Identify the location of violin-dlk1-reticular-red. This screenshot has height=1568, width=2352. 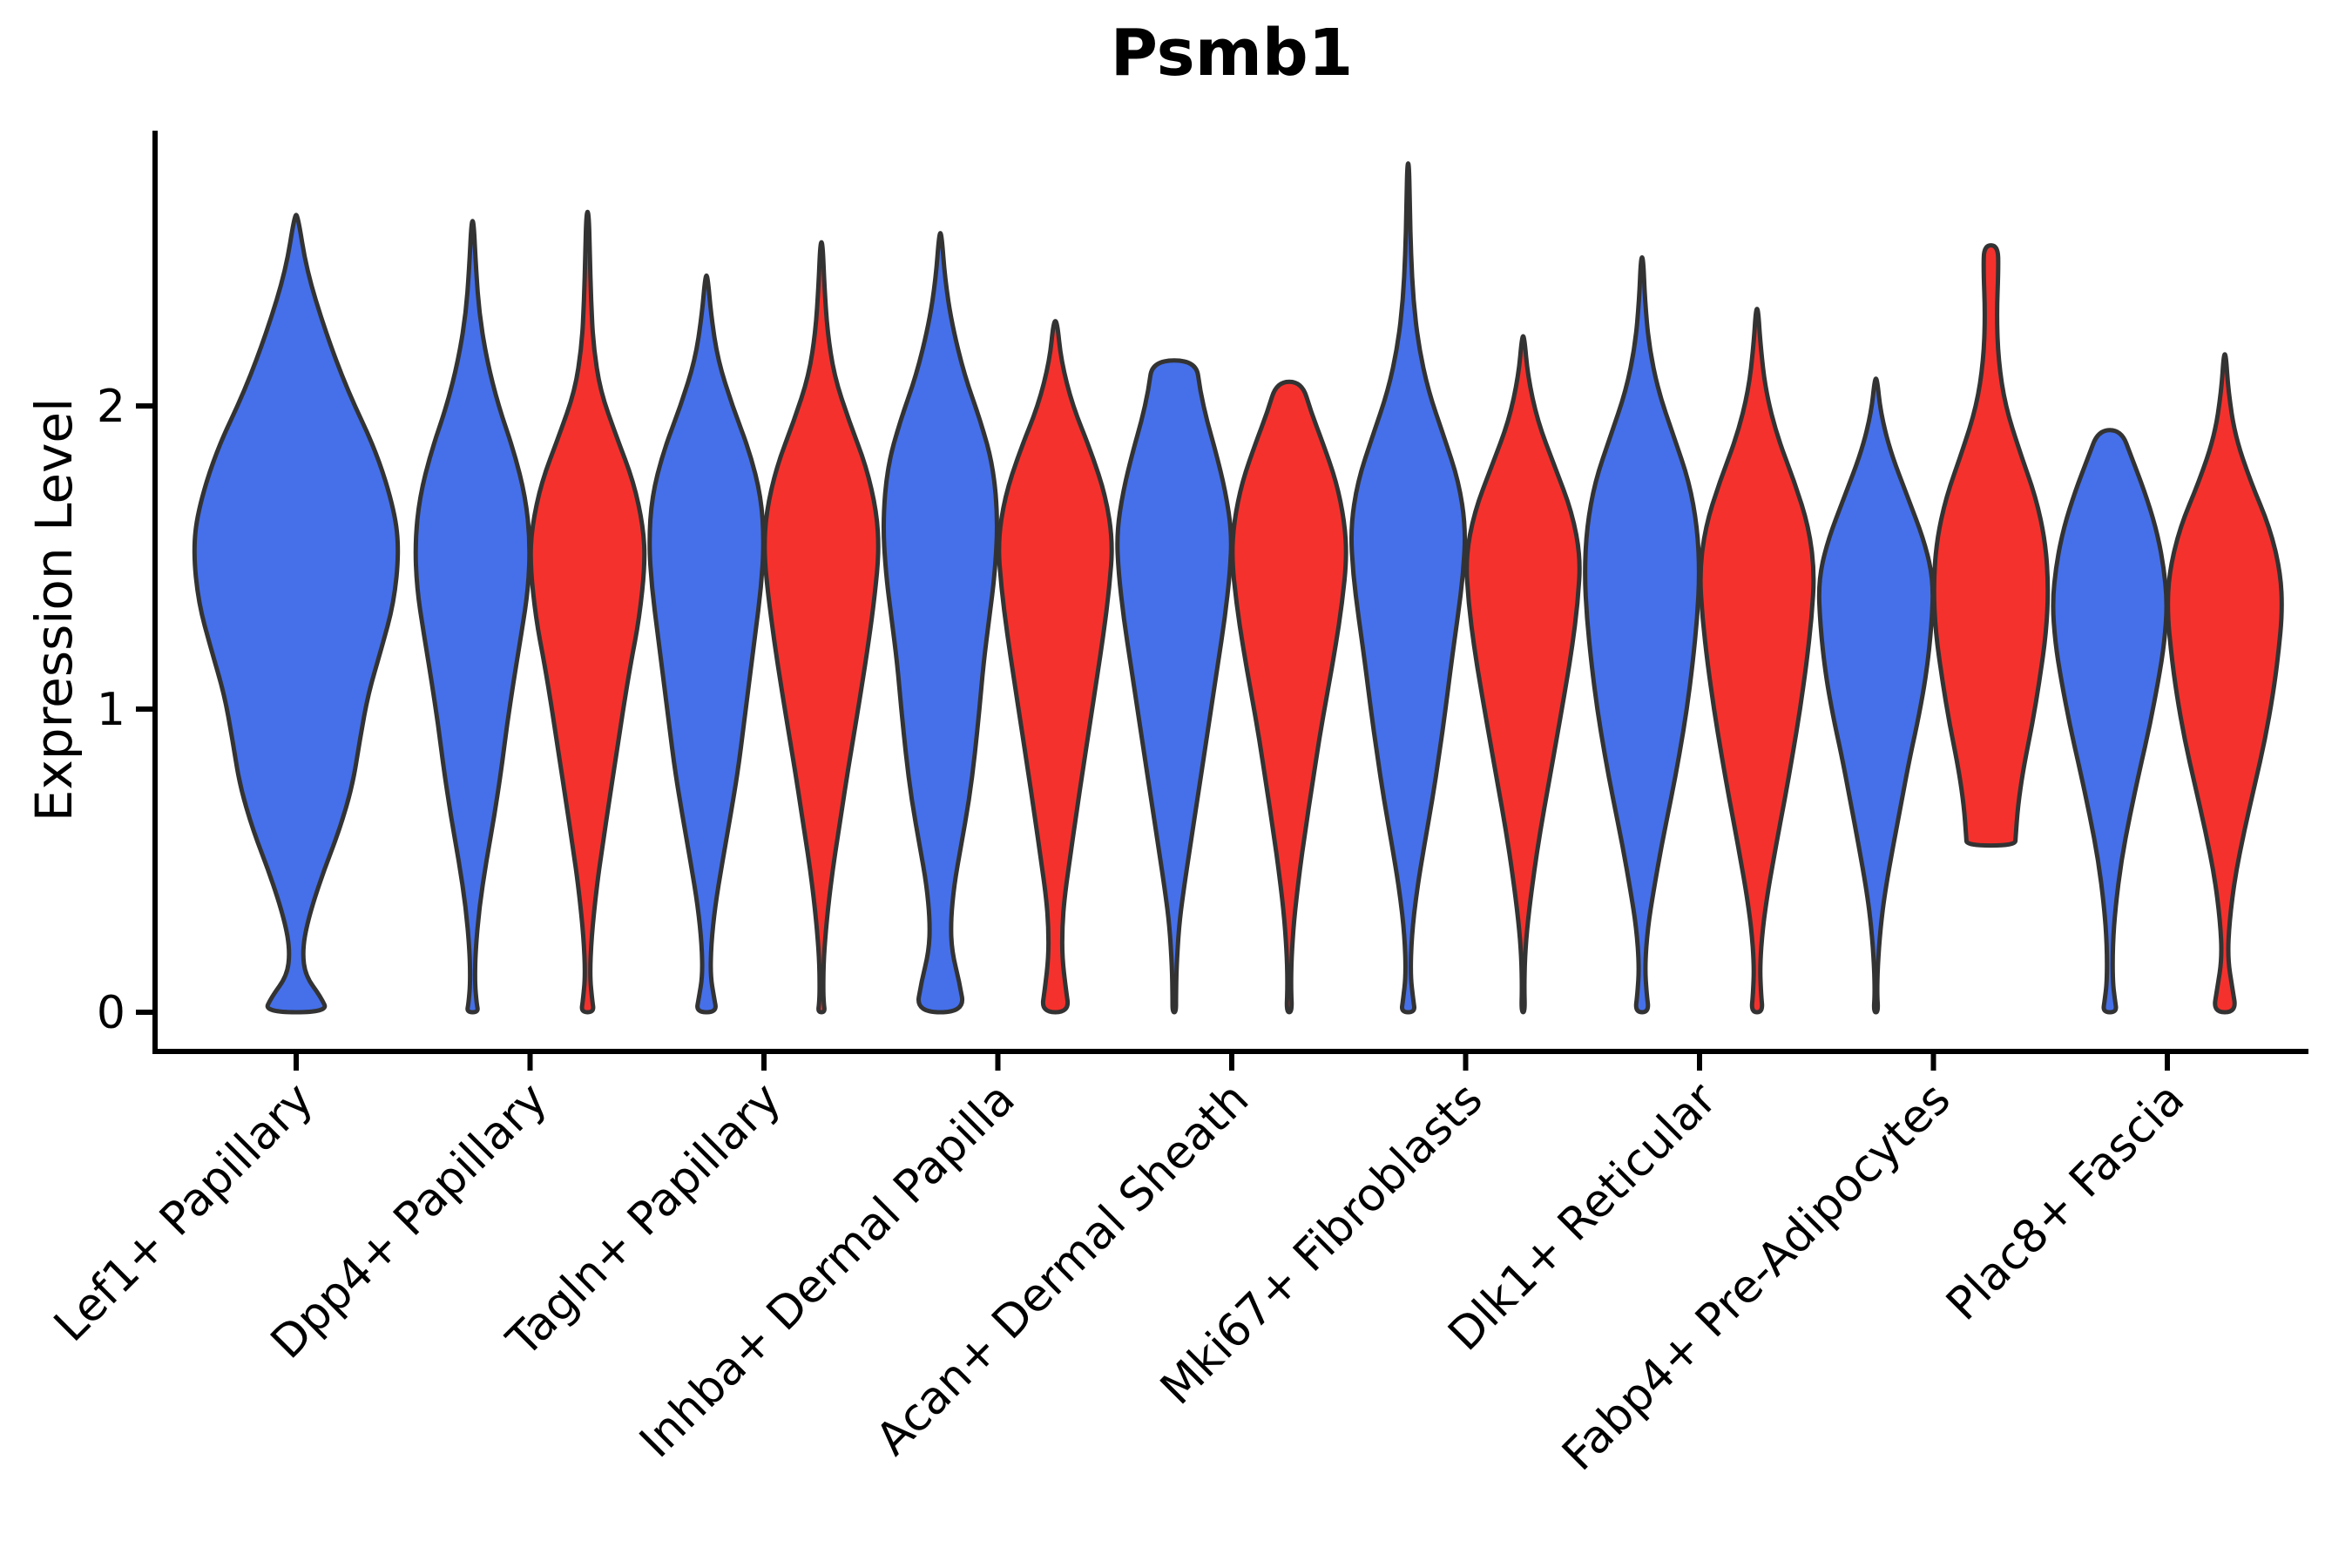
(1757, 661).